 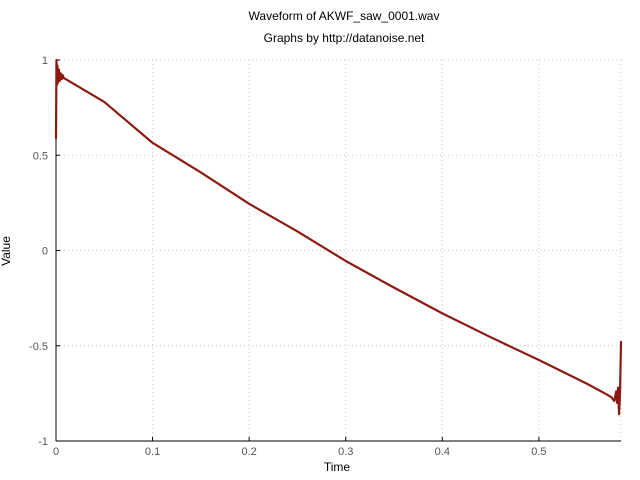 What do you see at coordinates (38, 347) in the screenshot?
I see `y-tick-label: -0.5` at bounding box center [38, 347].